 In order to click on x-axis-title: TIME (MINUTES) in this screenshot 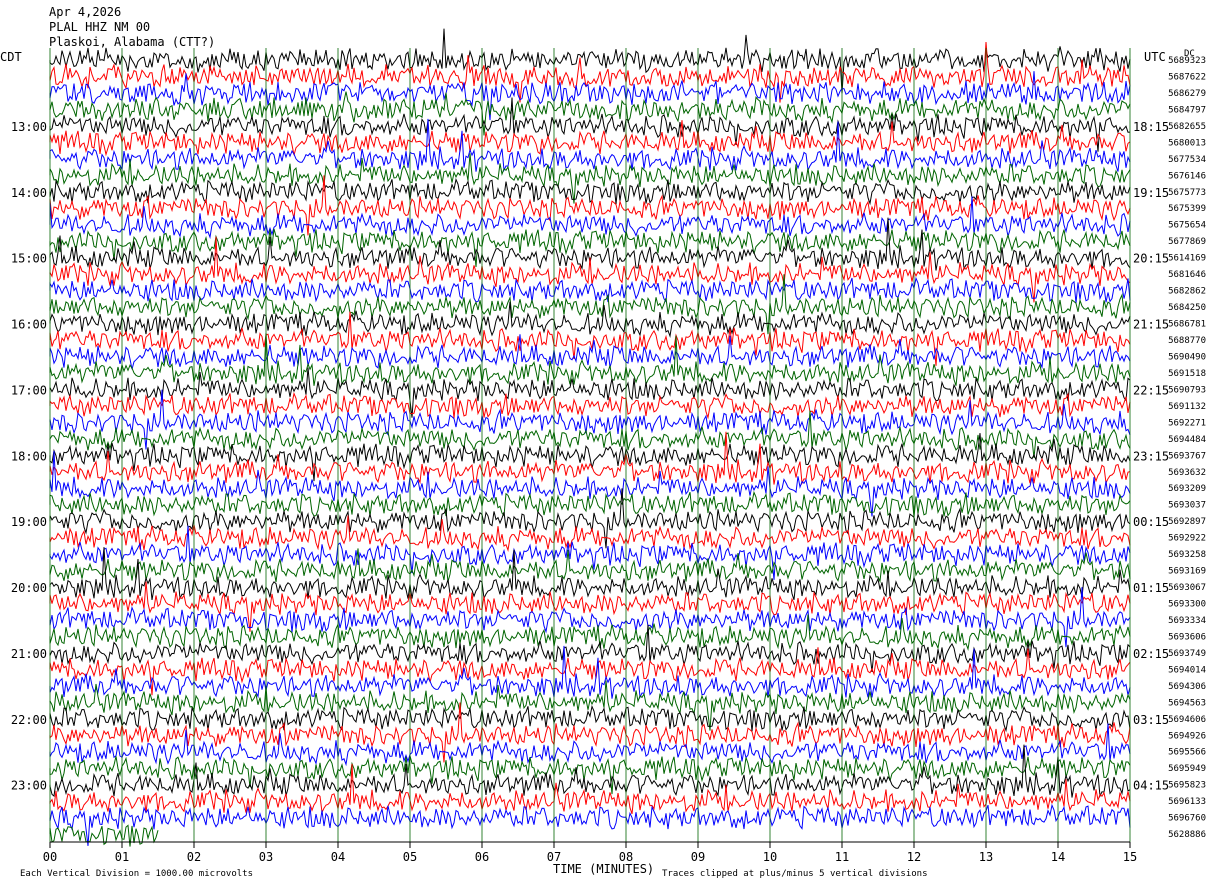, I will do `click(603, 869)`.